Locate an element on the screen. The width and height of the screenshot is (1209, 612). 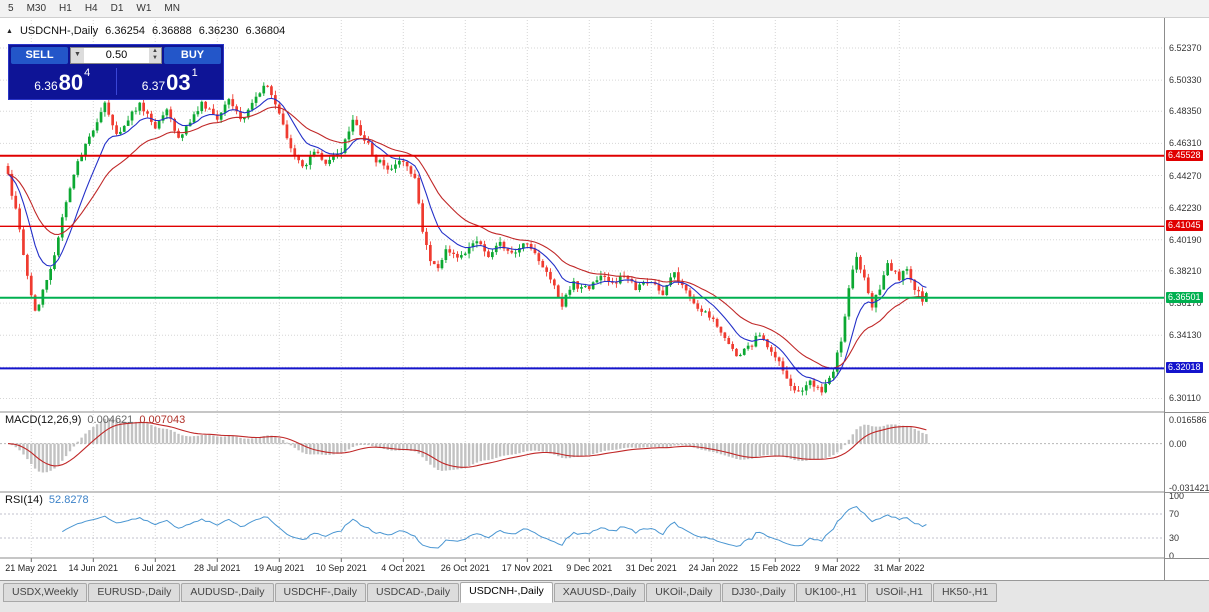
date-axis-label: 17 Nov 2021 is located at coordinates (527, 568).